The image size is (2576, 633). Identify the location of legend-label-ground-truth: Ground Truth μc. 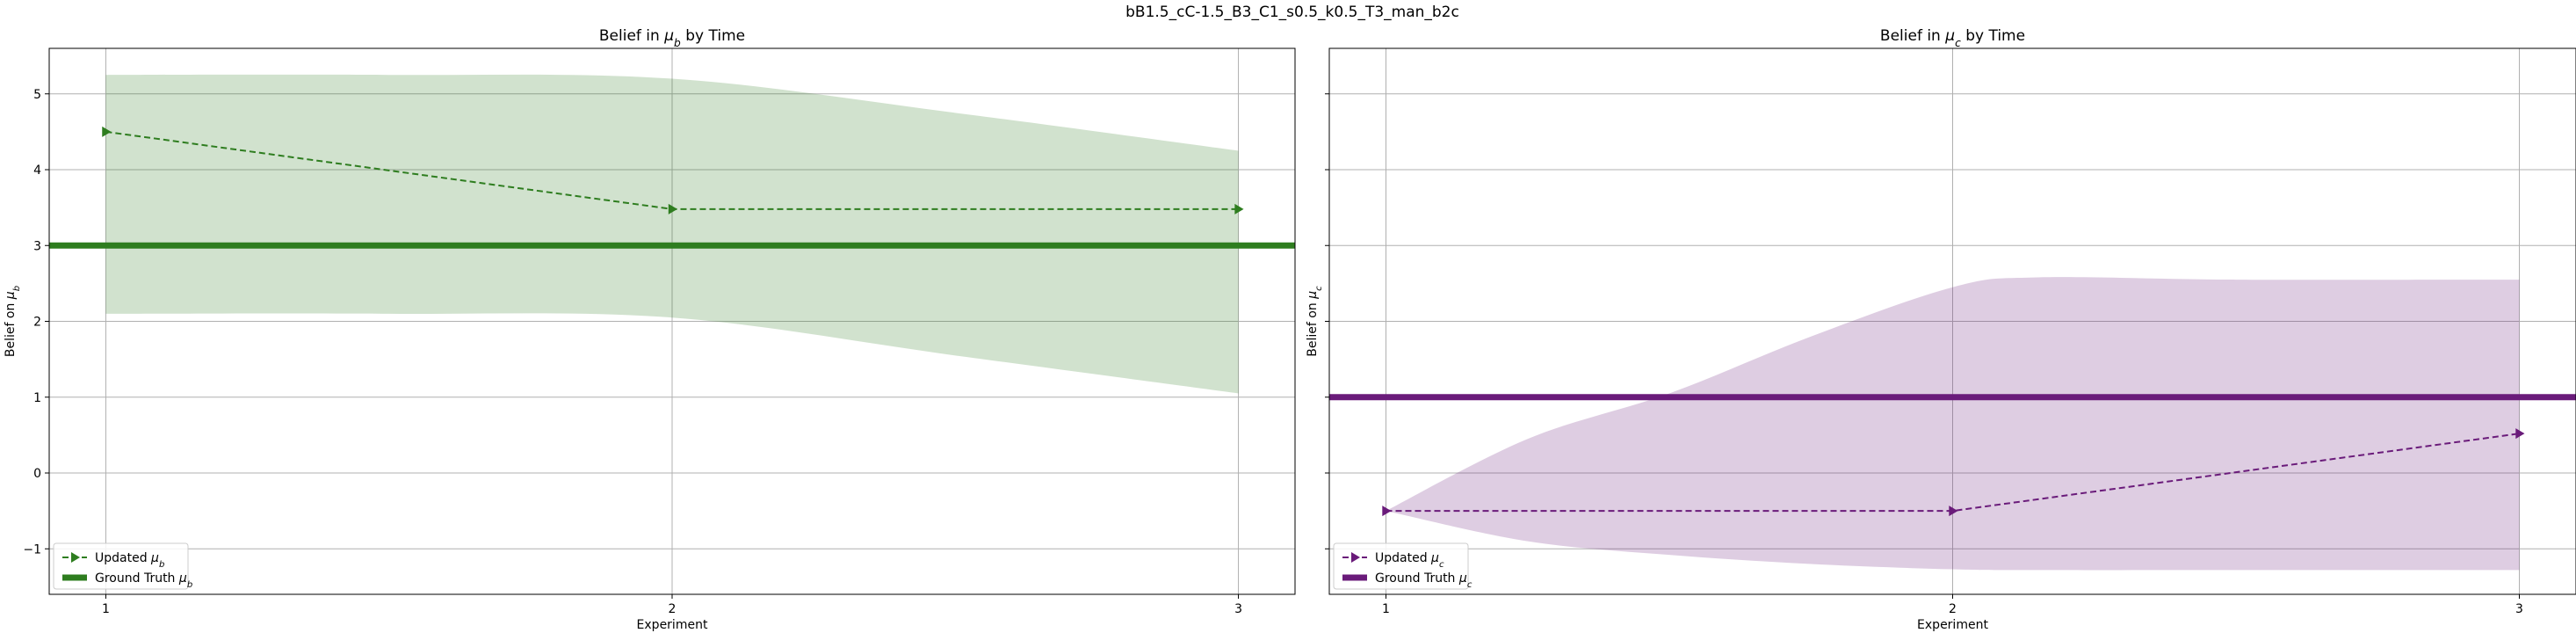
(1424, 580).